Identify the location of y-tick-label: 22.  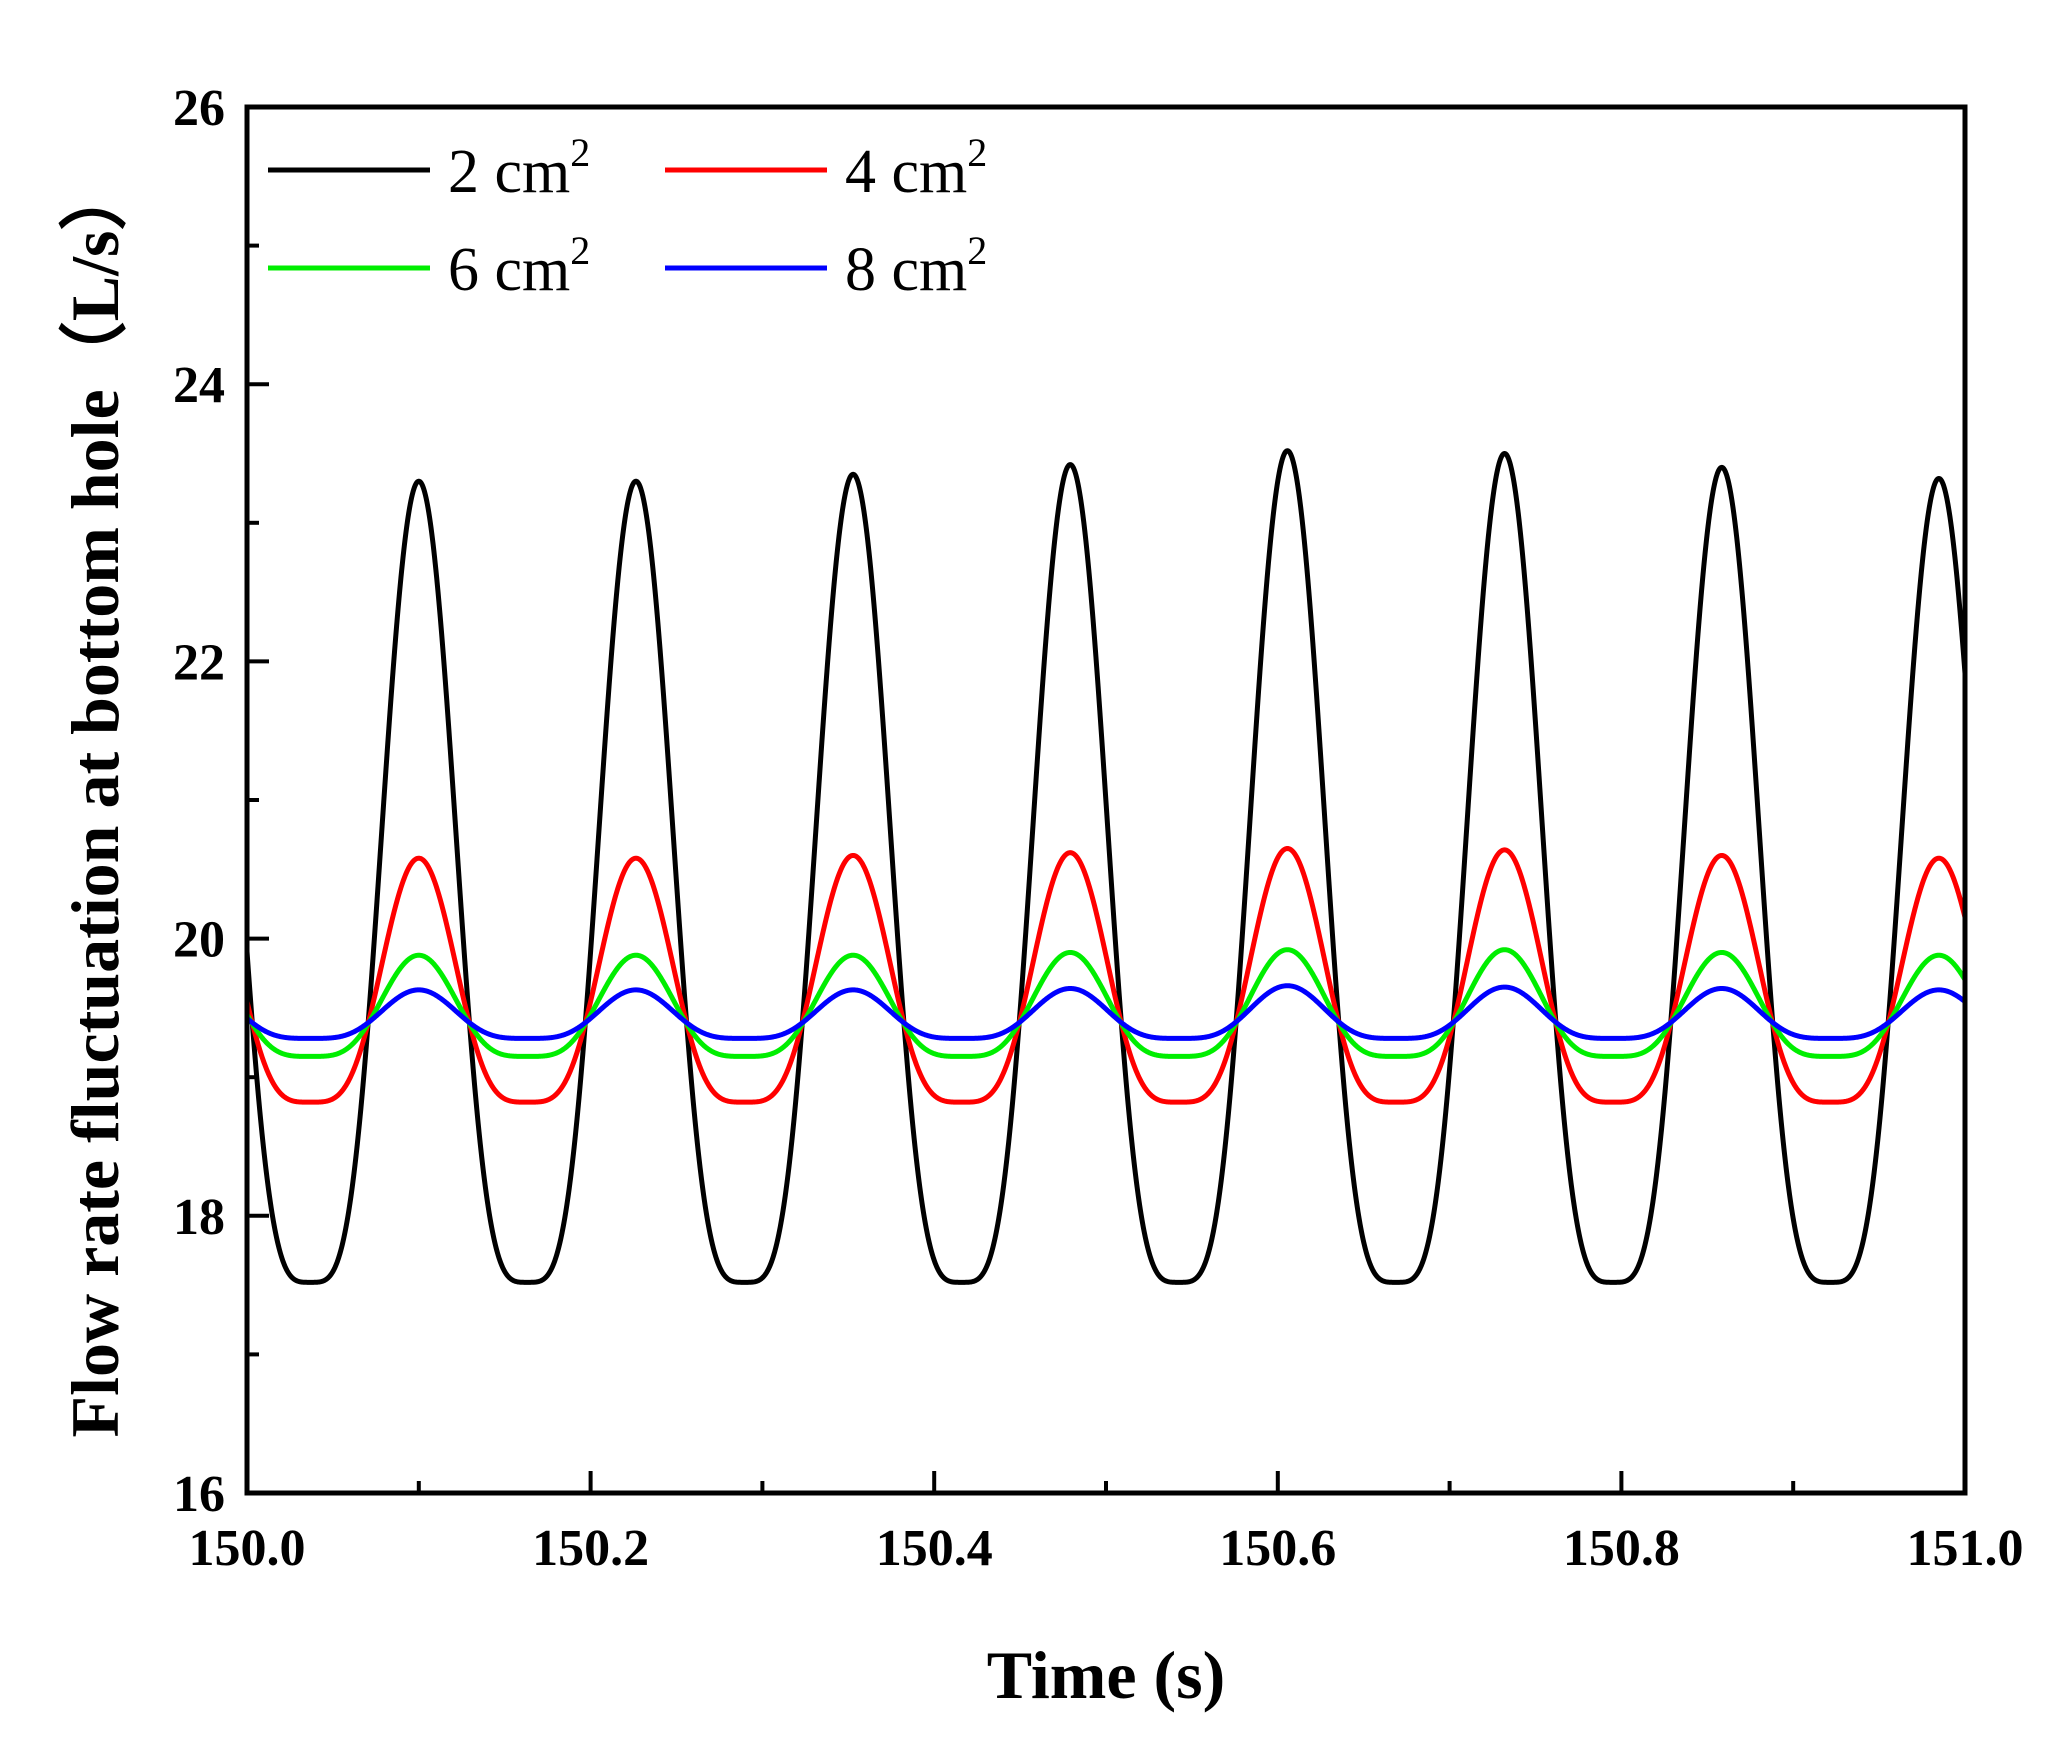
(199, 662).